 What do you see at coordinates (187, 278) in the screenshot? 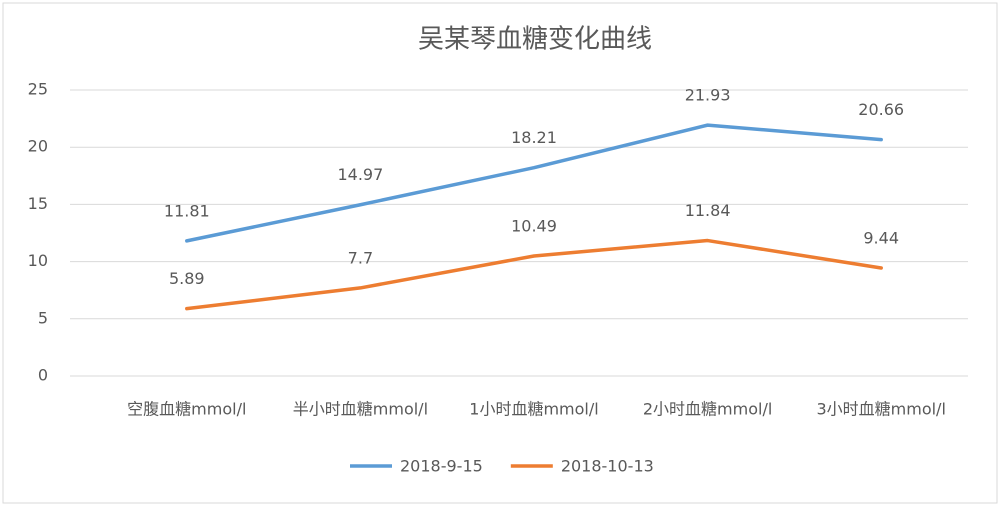
I see `data-label: 5.89` at bounding box center [187, 278].